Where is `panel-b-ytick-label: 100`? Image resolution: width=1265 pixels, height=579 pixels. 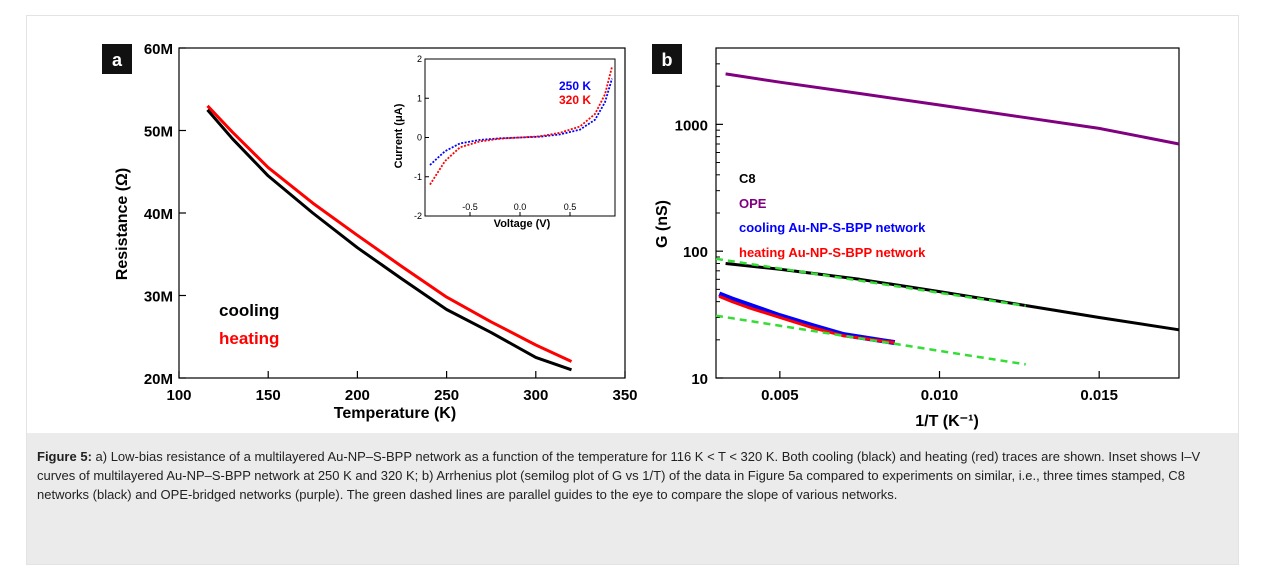
panel-b-ytick-label: 100 is located at coordinates (695, 252).